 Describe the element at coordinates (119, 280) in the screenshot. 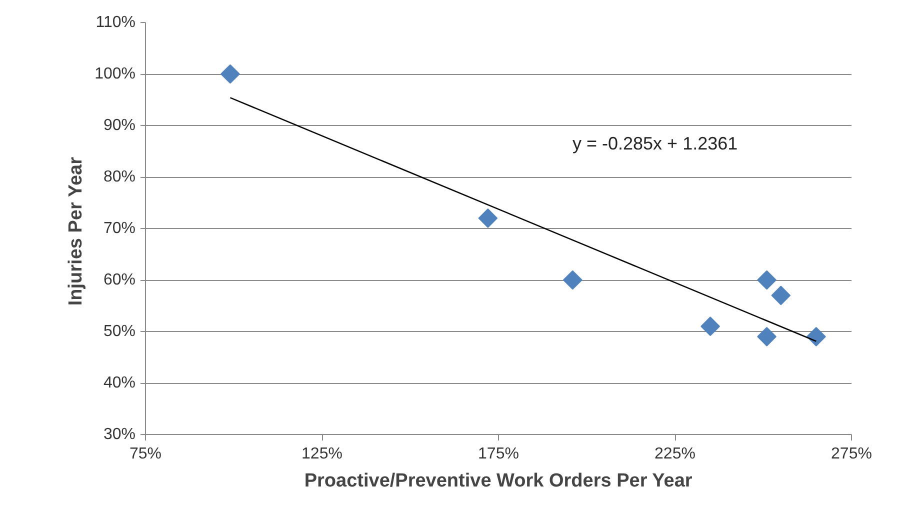

I see `y-tick-label: 60%` at that location.